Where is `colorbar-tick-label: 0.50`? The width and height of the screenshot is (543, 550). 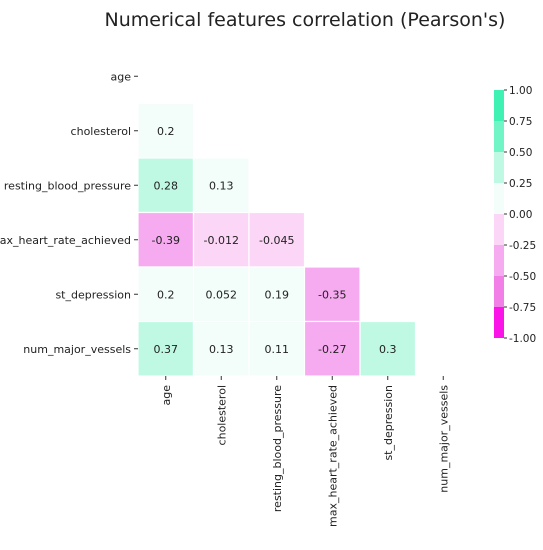 colorbar-tick-label: 0.50 is located at coordinates (520, 153).